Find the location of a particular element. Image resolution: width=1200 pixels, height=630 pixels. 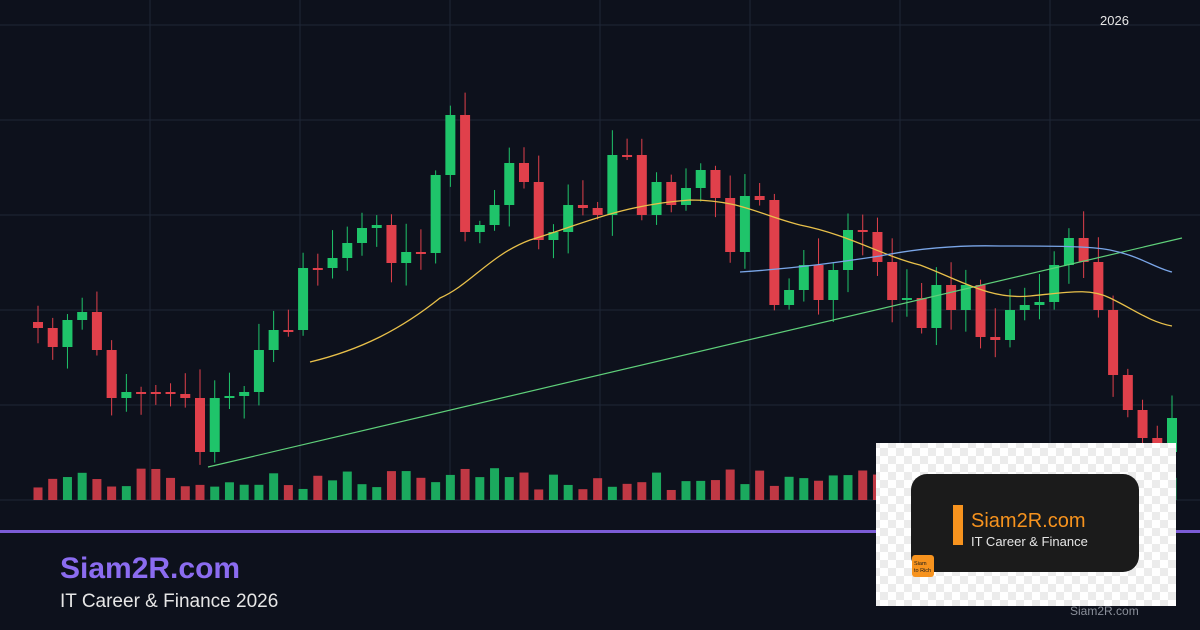

divider is located at coordinates (600, 531).